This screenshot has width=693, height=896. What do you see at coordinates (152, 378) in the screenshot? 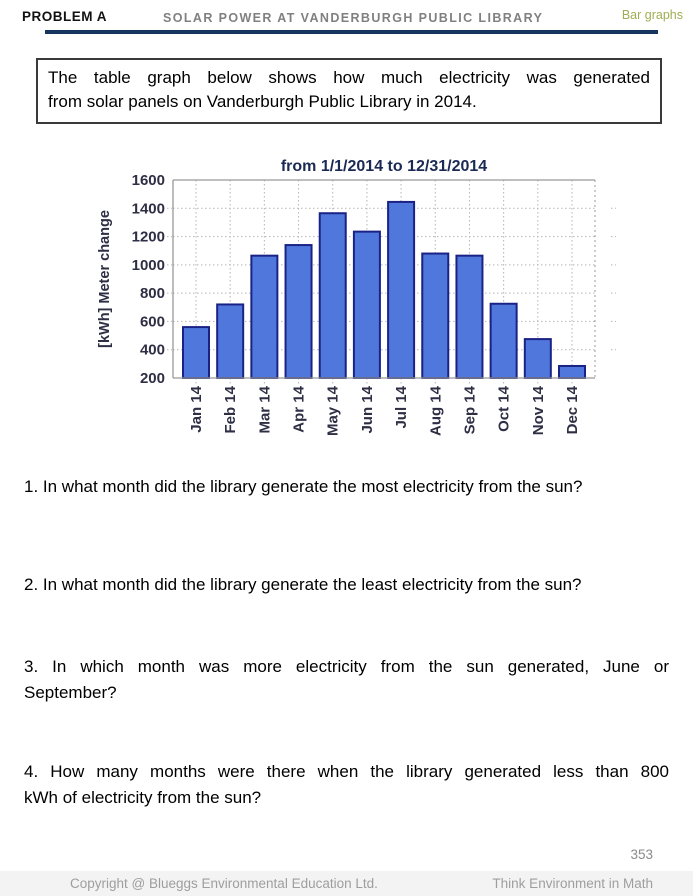
I see `svg-text: 200` at bounding box center [152, 378].